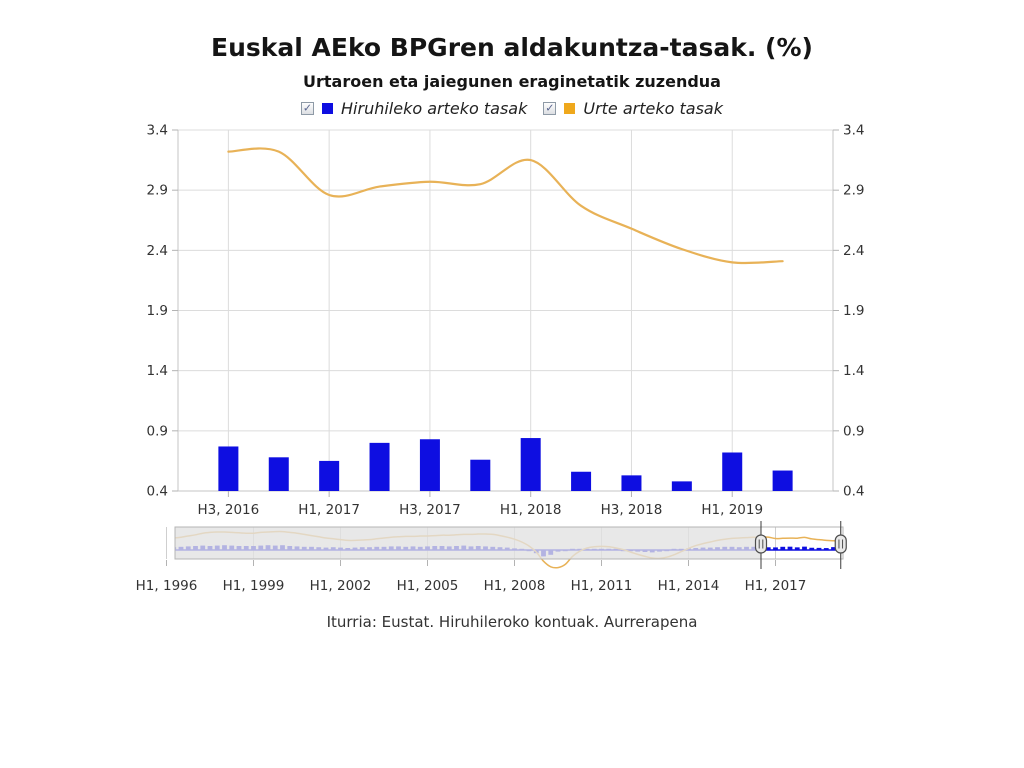 This screenshot has width=1024, height=768. Describe the element at coordinates (505, 206) in the screenshot. I see `line-series` at that location.